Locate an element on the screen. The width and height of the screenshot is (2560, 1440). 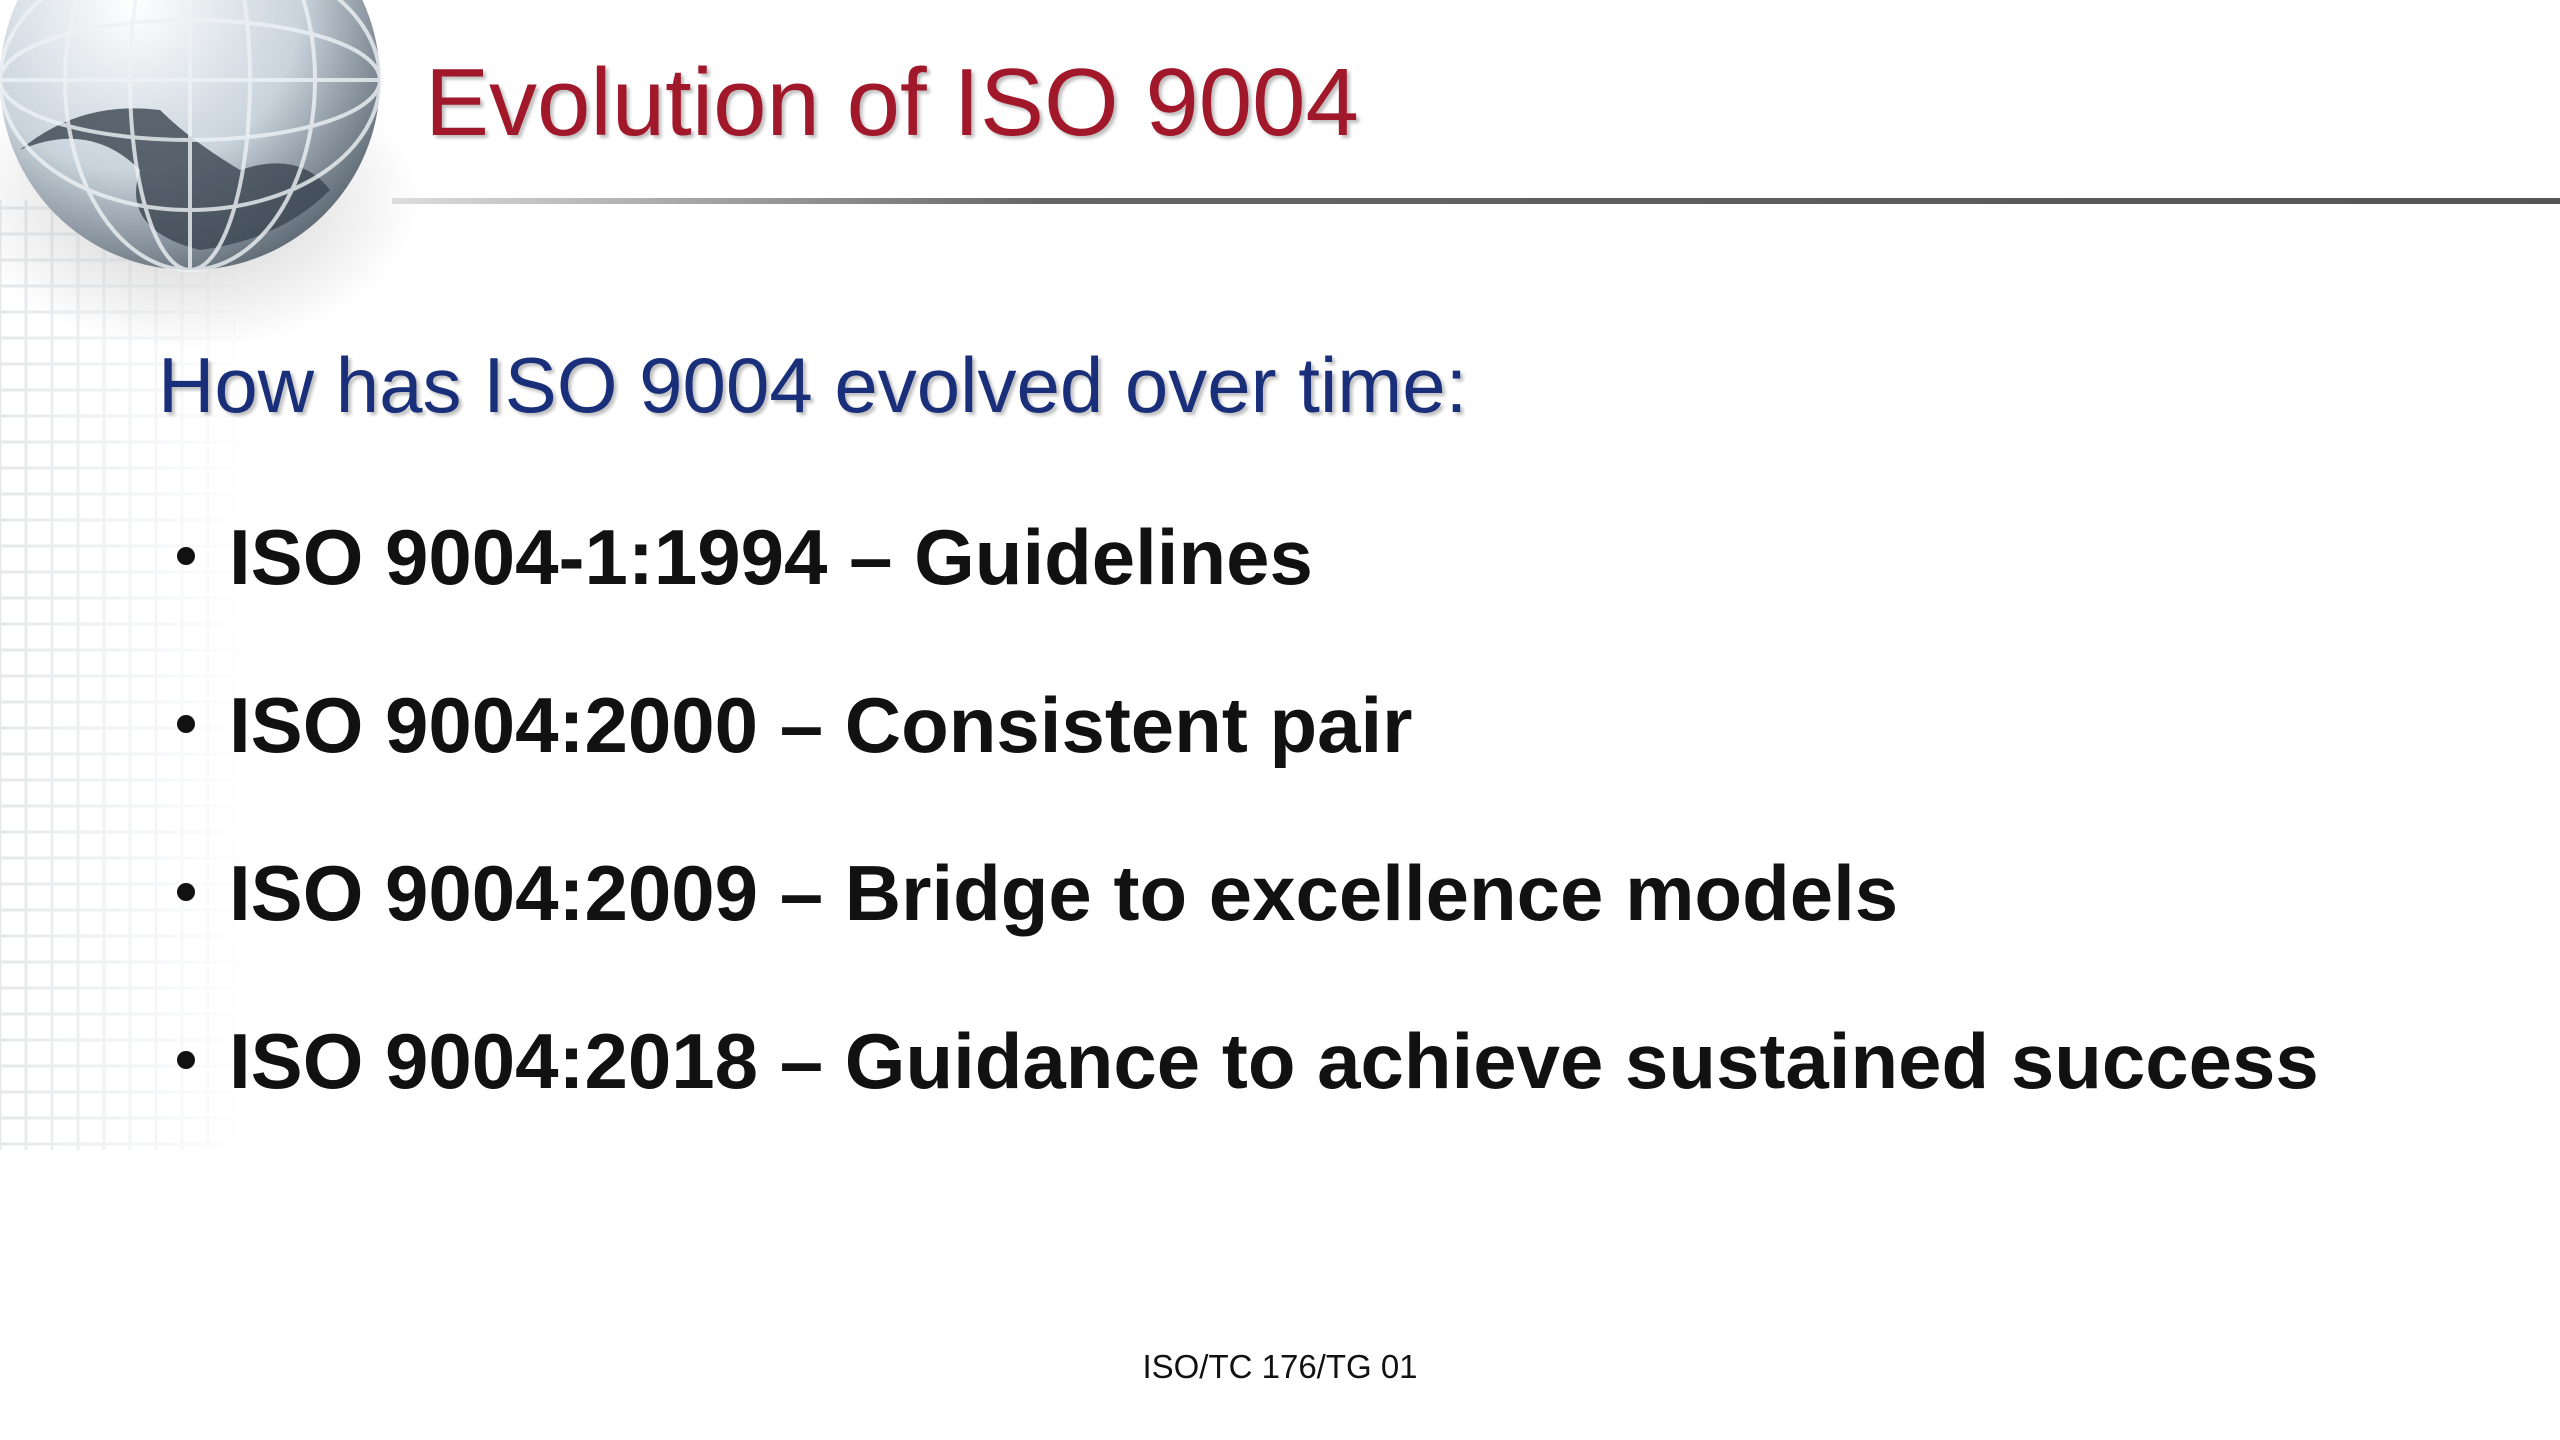
globe is located at coordinates (191, 136).